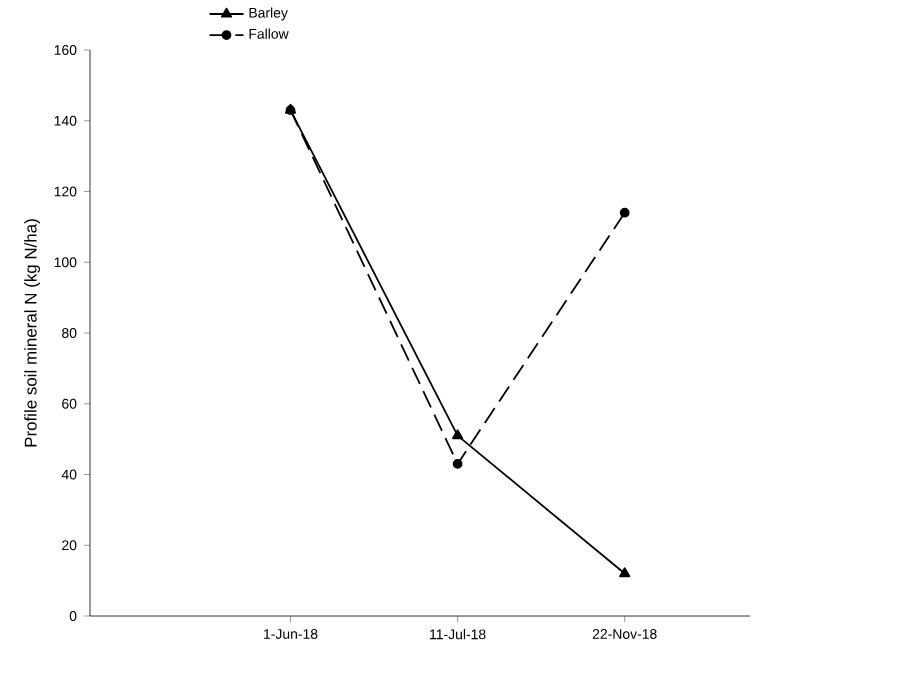 This screenshot has height=682, width=900. I want to click on y-axis-title: Profile soil mineral N (kg N/ha), so click(32, 333).